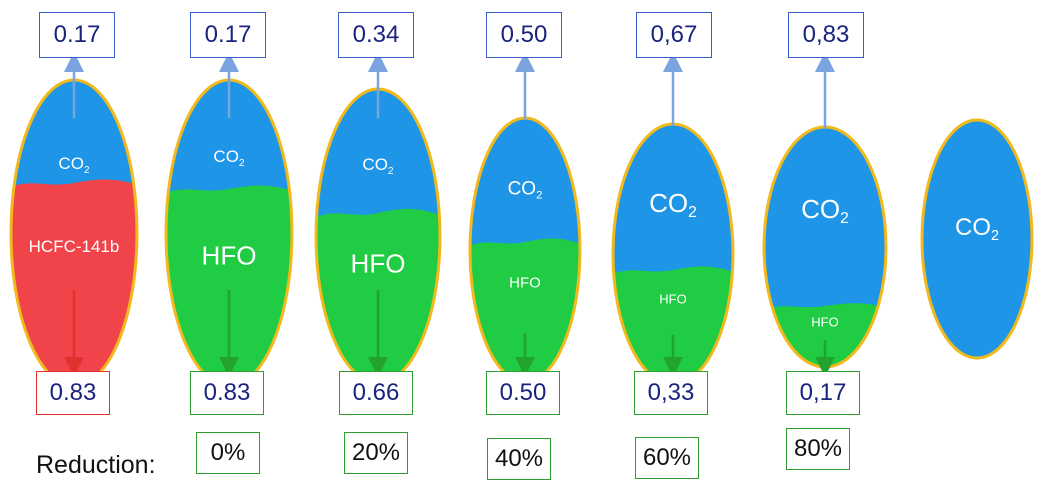 This screenshot has height=493, width=1039. I want to click on other-label-6: HFO, so click(824, 322).